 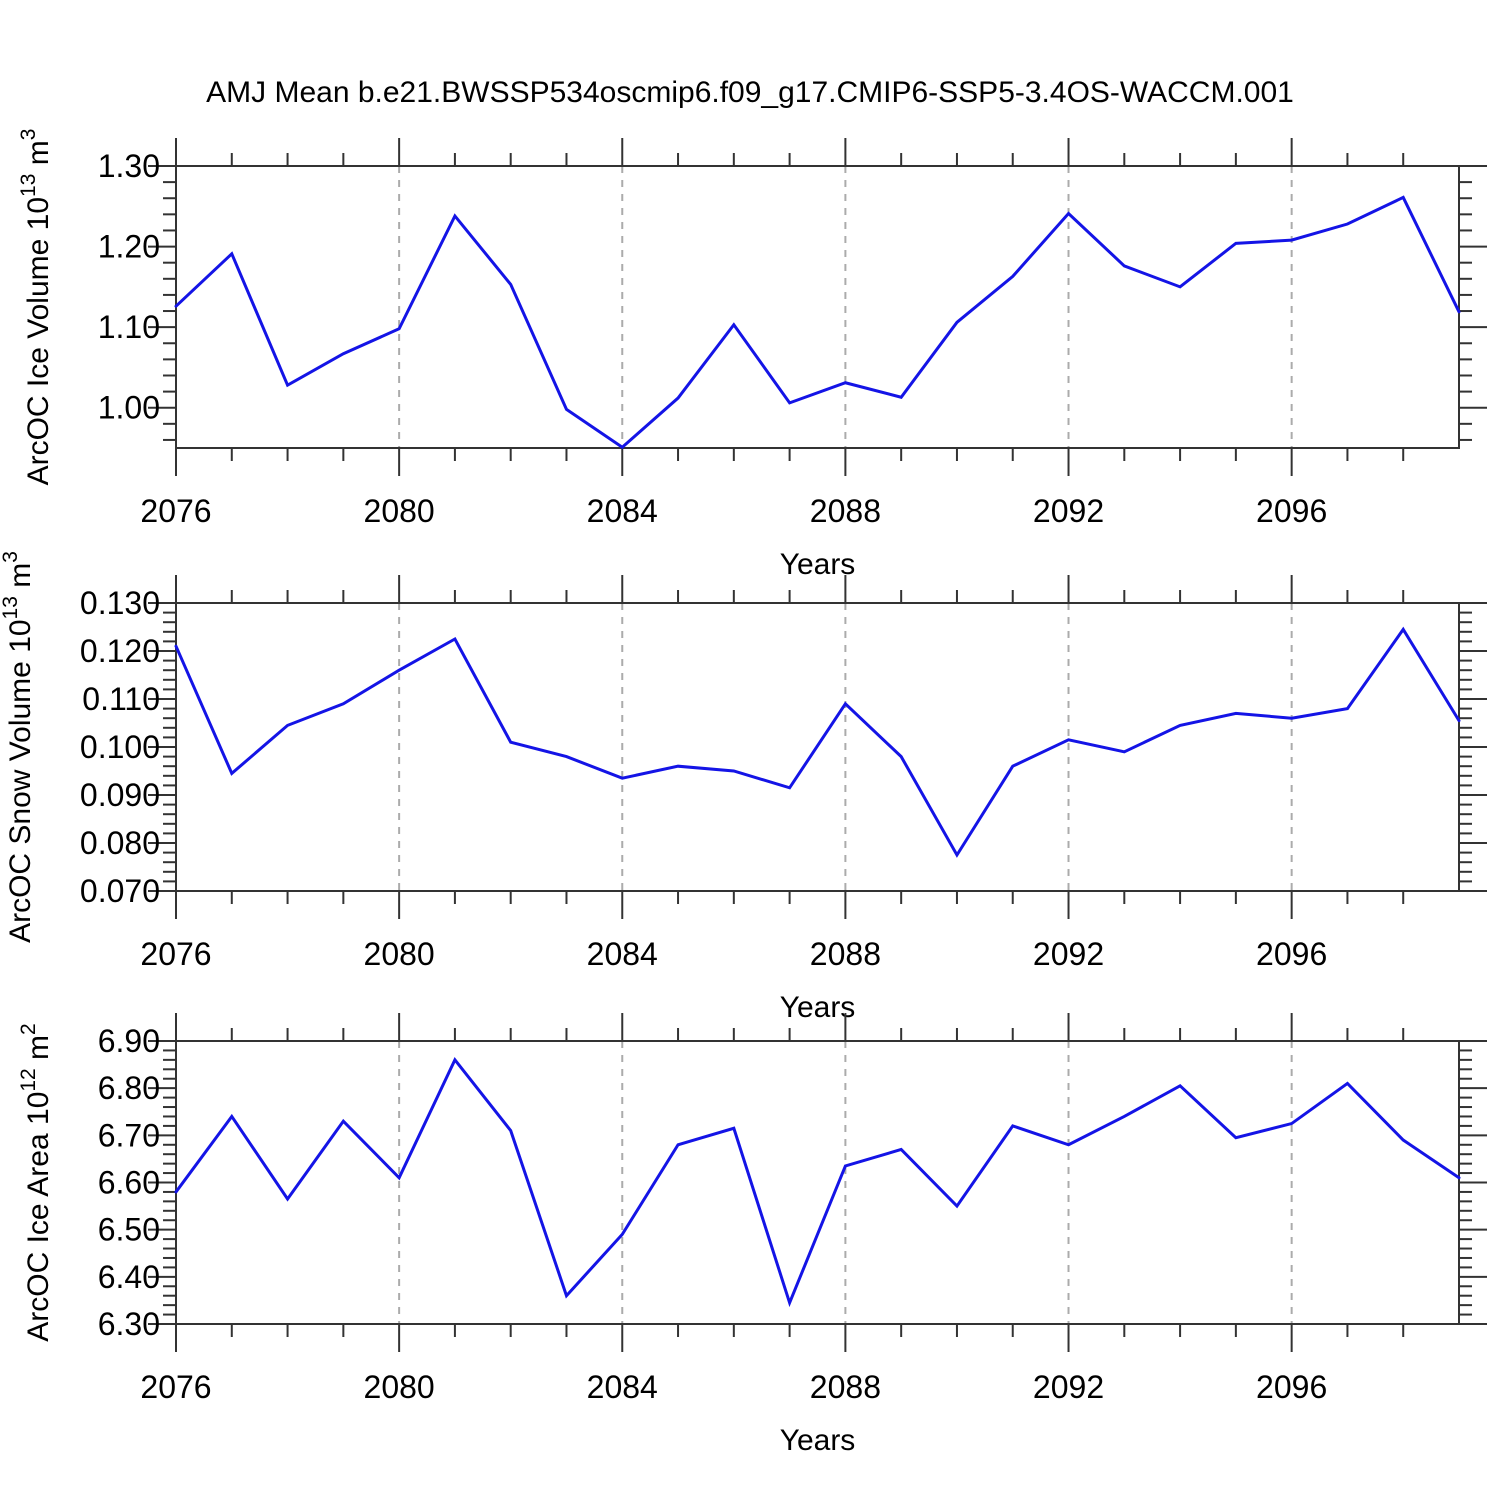 What do you see at coordinates (120, 603) in the screenshot?
I see `y-tick-label: 0.130` at bounding box center [120, 603].